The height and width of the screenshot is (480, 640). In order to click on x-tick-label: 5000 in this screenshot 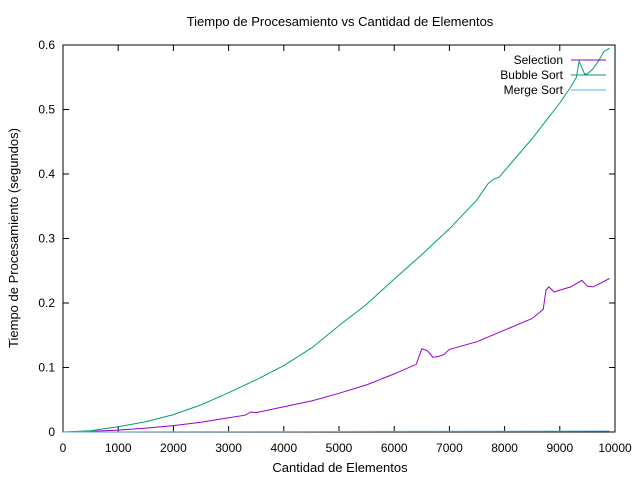, I will do `click(339, 448)`.